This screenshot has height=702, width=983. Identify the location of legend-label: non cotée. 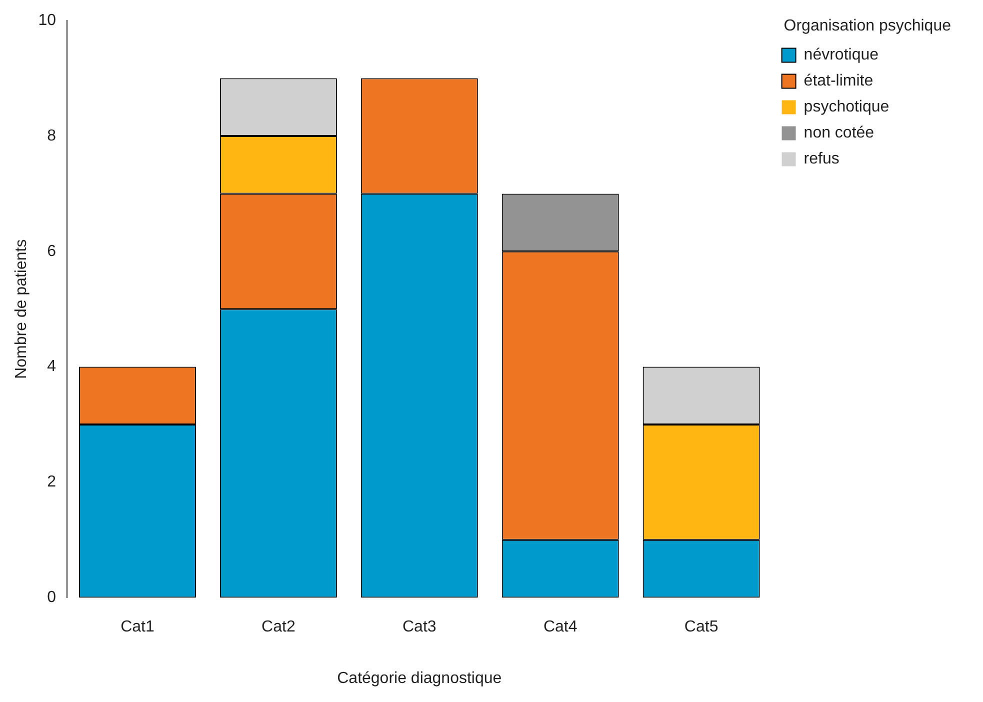
(839, 133).